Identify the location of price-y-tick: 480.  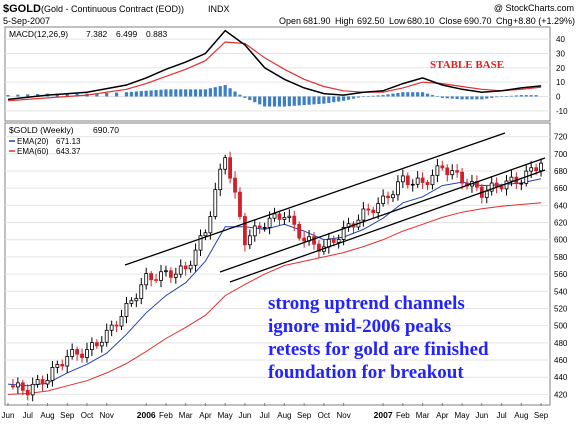
(561, 343).